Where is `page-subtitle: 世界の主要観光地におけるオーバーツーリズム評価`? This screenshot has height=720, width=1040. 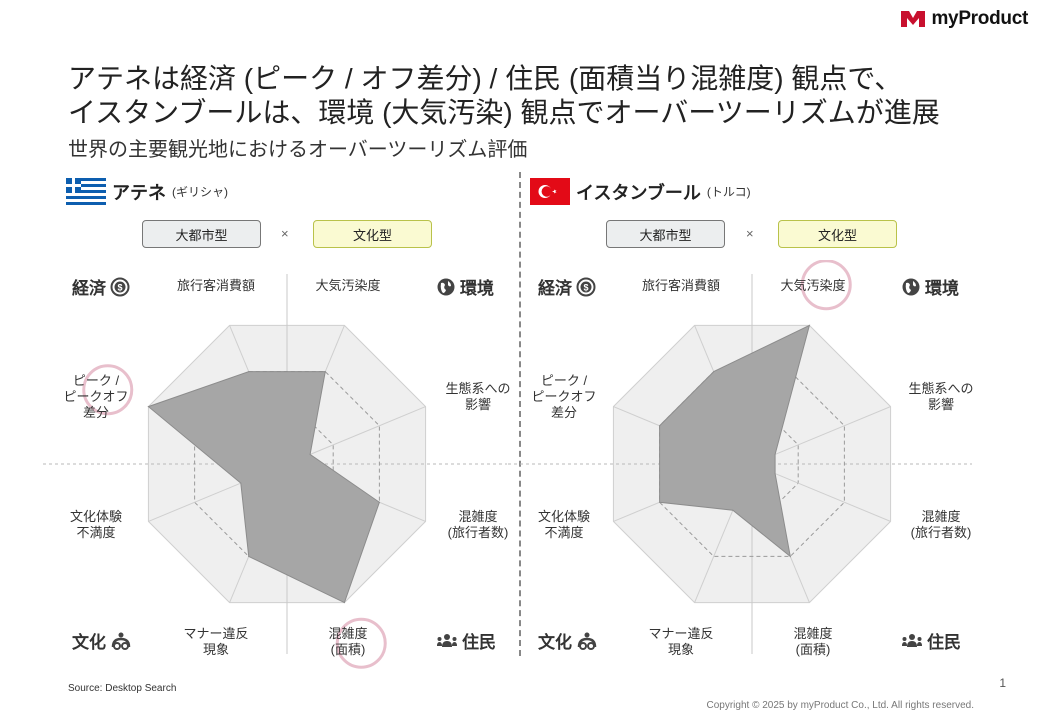
page-subtitle: 世界の主要観光地におけるオーバーツーリズム評価 is located at coordinates (298, 150).